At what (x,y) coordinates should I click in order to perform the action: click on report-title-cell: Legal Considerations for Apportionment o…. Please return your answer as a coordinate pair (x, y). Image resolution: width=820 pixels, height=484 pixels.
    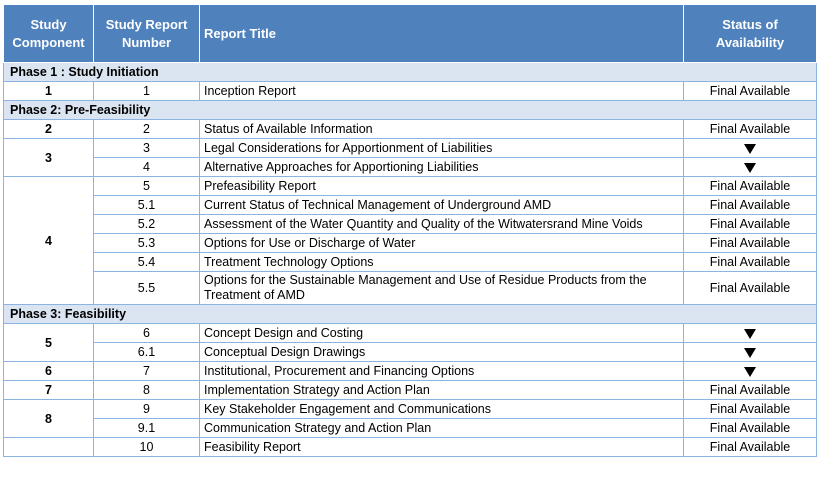
    Looking at the image, I should click on (441, 148).